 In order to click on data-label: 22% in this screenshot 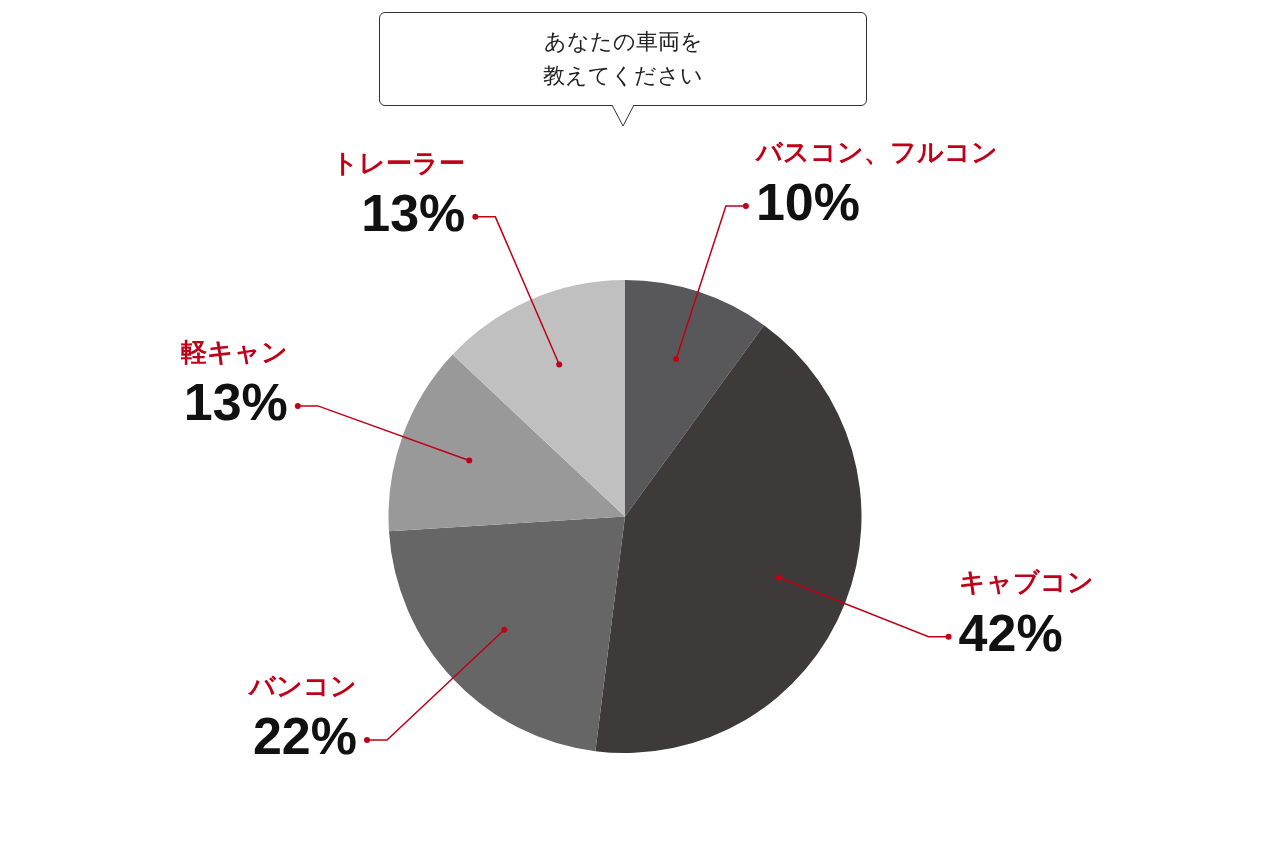, I will do `click(304, 736)`.